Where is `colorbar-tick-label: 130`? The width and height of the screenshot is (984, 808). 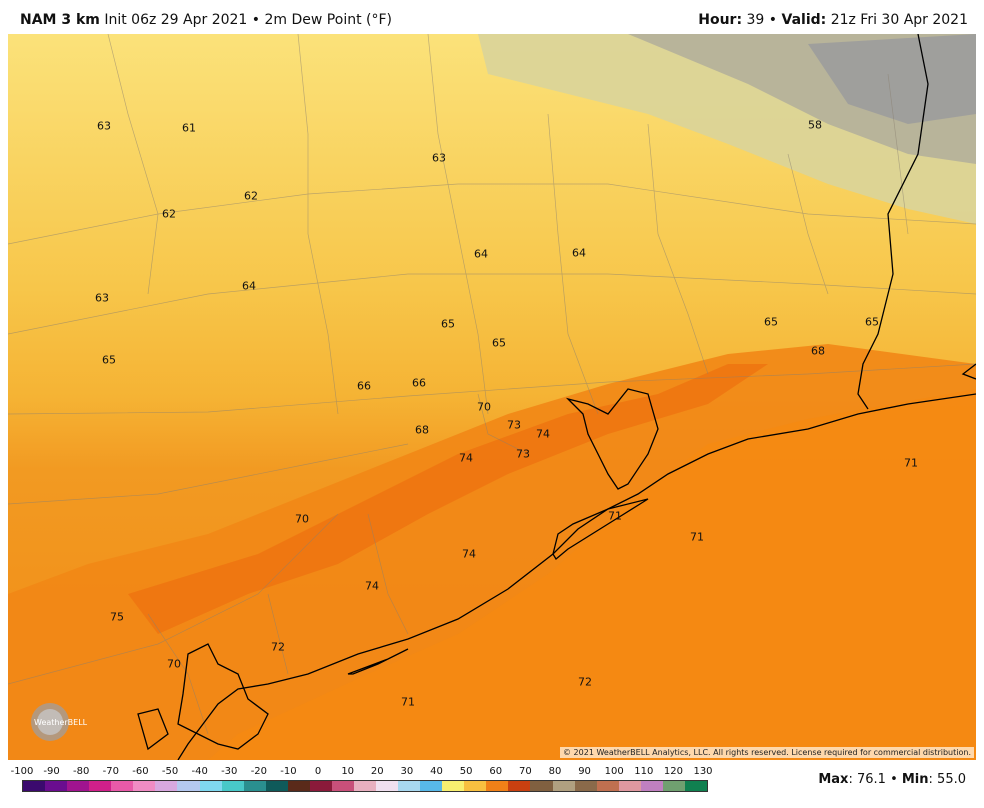
colorbar-tick-label: 130 is located at coordinates (703, 771).